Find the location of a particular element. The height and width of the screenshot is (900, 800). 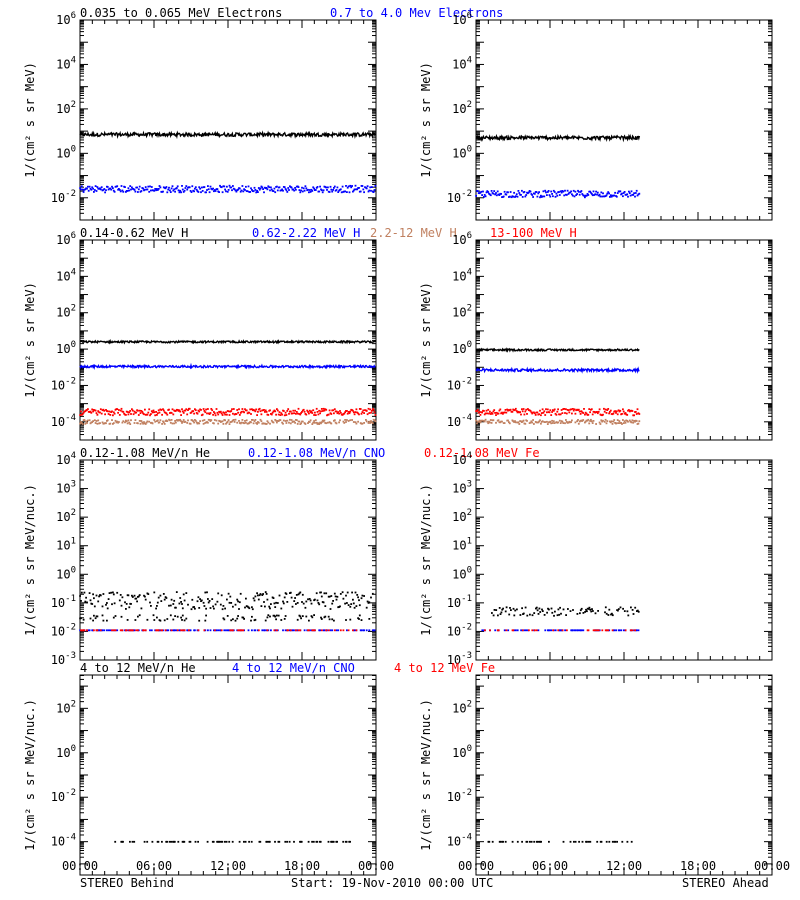

legend-1-2: 0.7 to 4.0 Mev Electrons is located at coordinates (416, 13).